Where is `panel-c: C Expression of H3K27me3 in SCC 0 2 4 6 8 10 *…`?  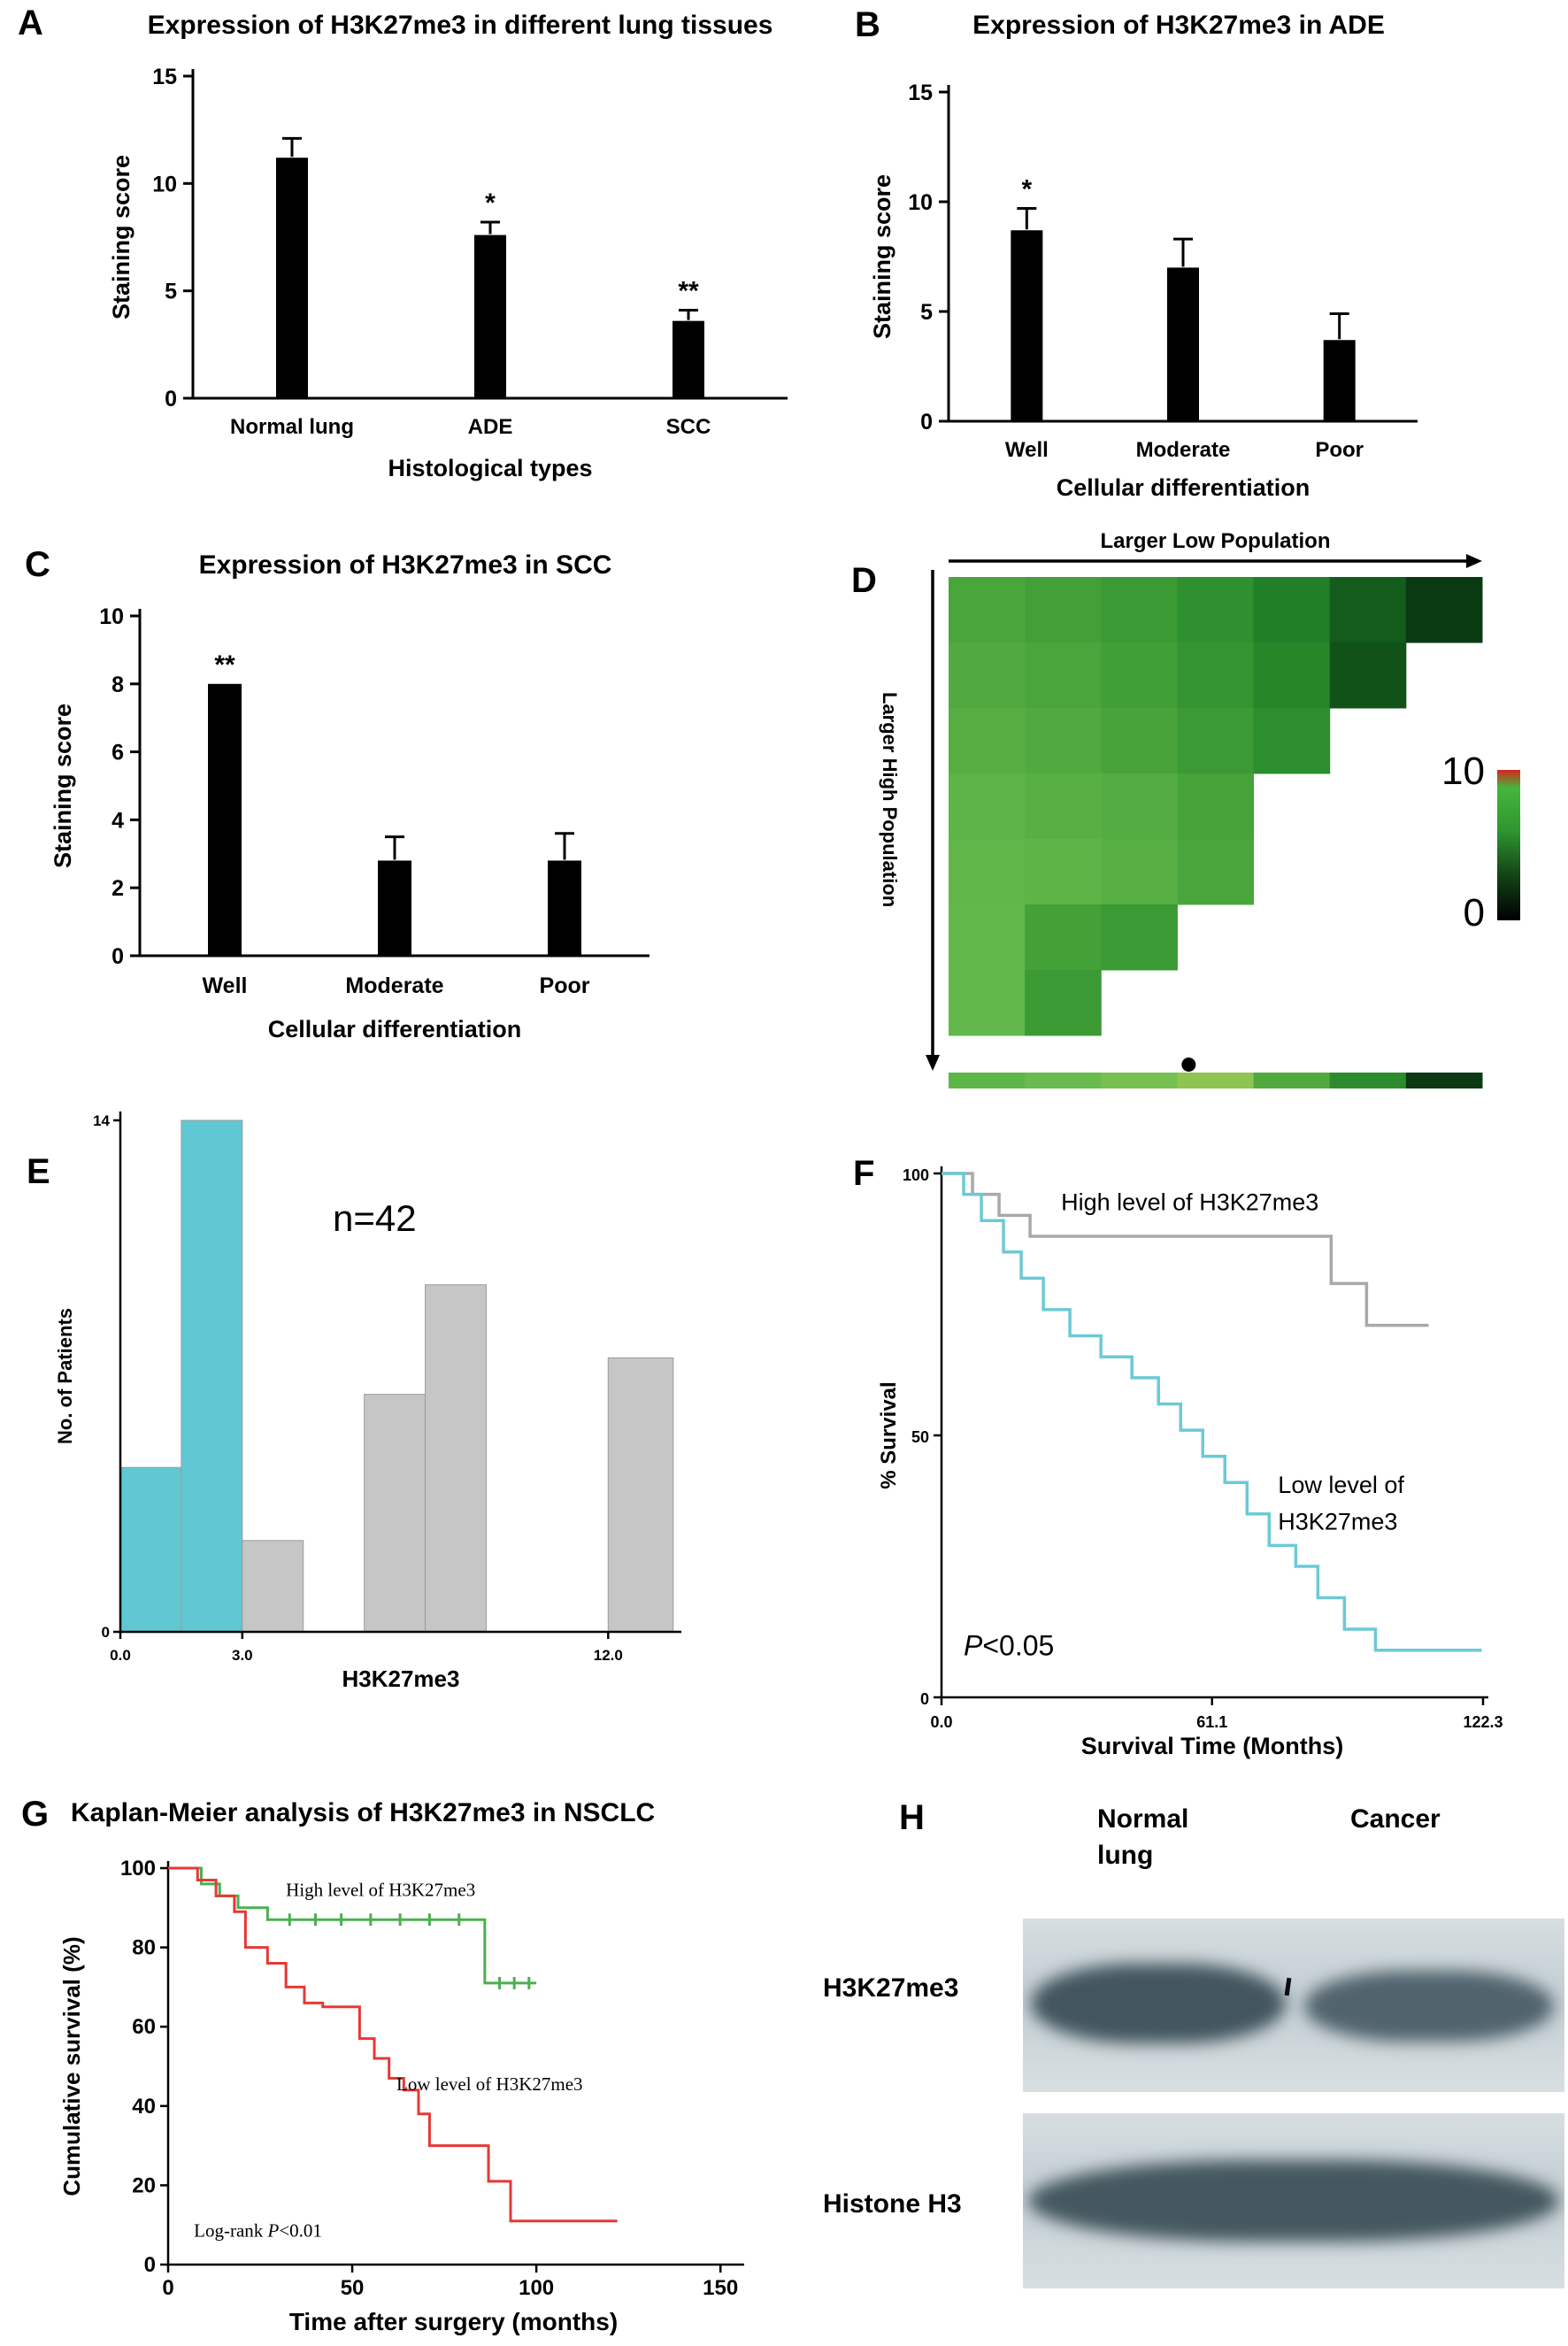 panel-c: C Expression of H3K27me3 in SCC 0 2 4 6 8 10 *… is located at coordinates (365, 807).